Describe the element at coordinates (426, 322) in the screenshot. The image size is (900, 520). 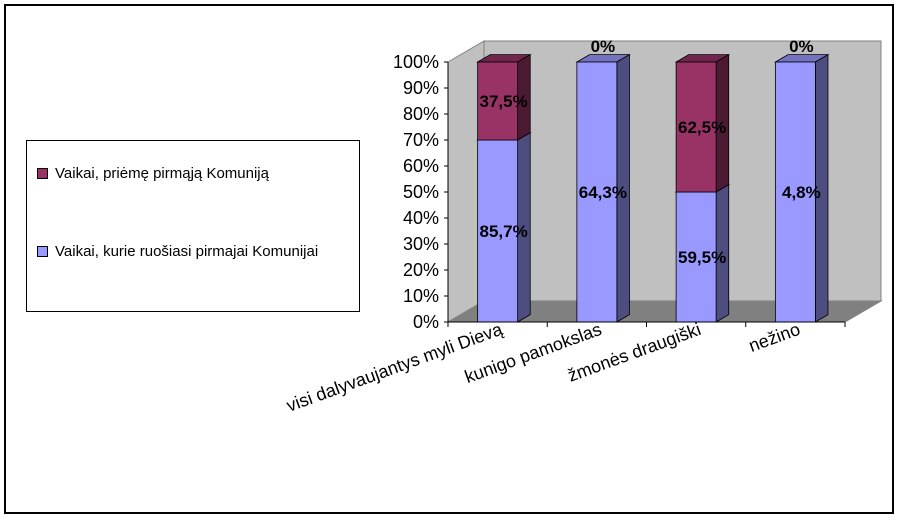
I see `y-tick-label: 0%` at that location.